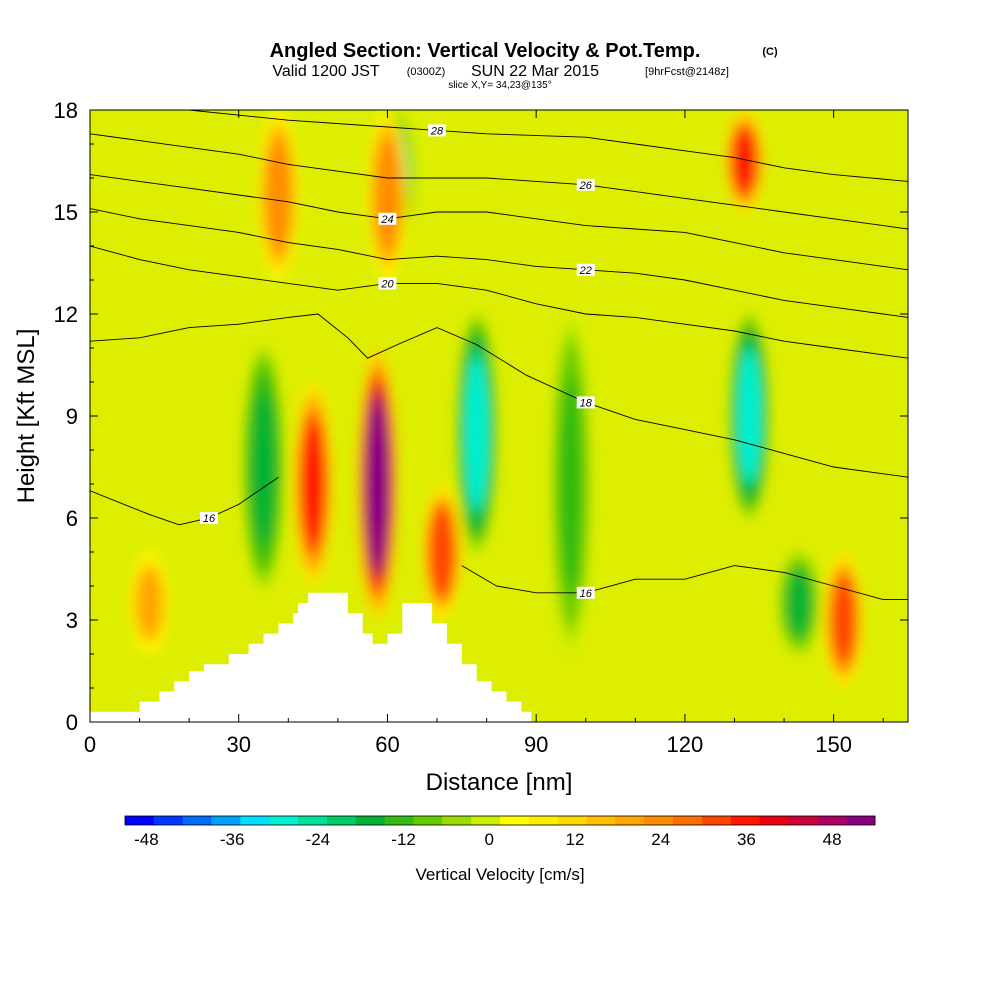 This screenshot has height=1000, width=1000. What do you see at coordinates (66, 110) in the screenshot?
I see `y-tick-label: 18` at bounding box center [66, 110].